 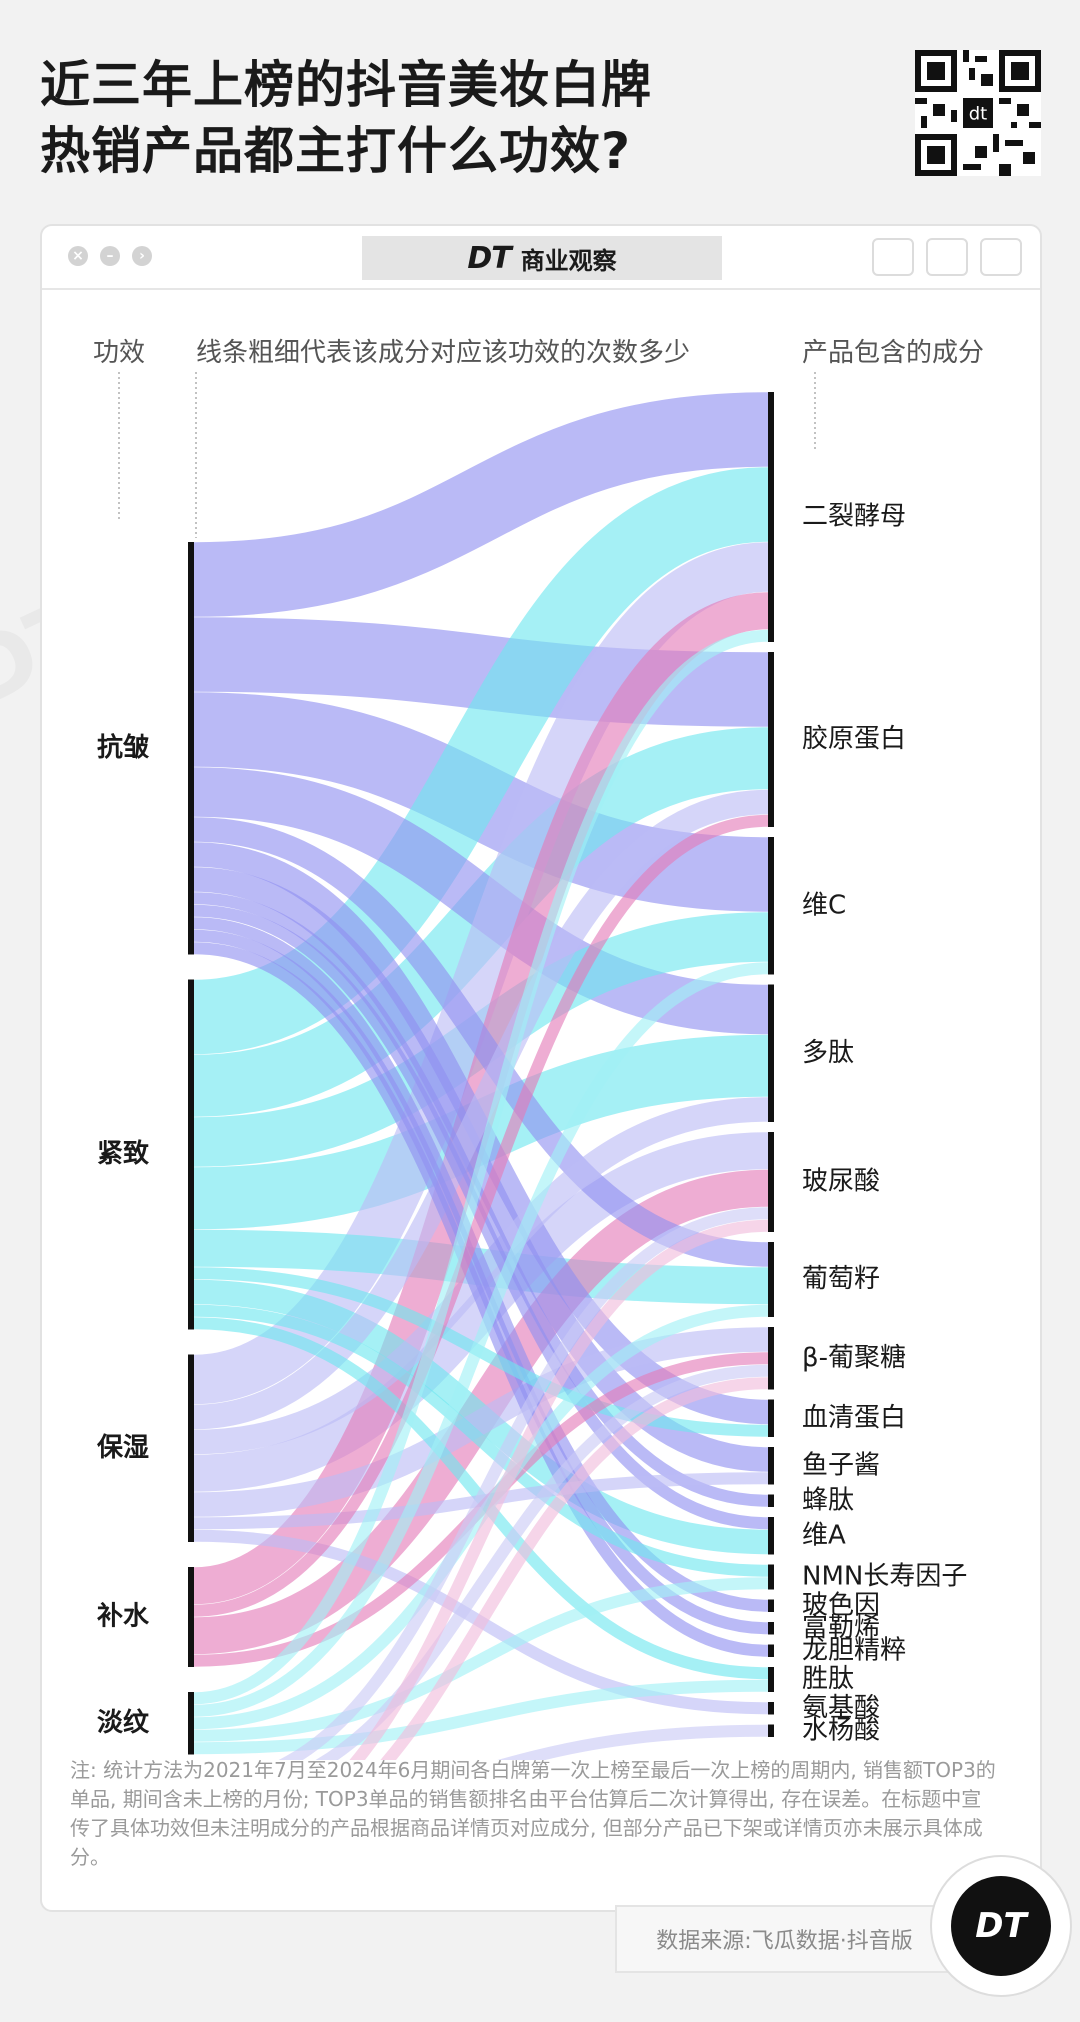 What do you see at coordinates (78, 256) in the screenshot?
I see `close-icon: ×` at bounding box center [78, 256].